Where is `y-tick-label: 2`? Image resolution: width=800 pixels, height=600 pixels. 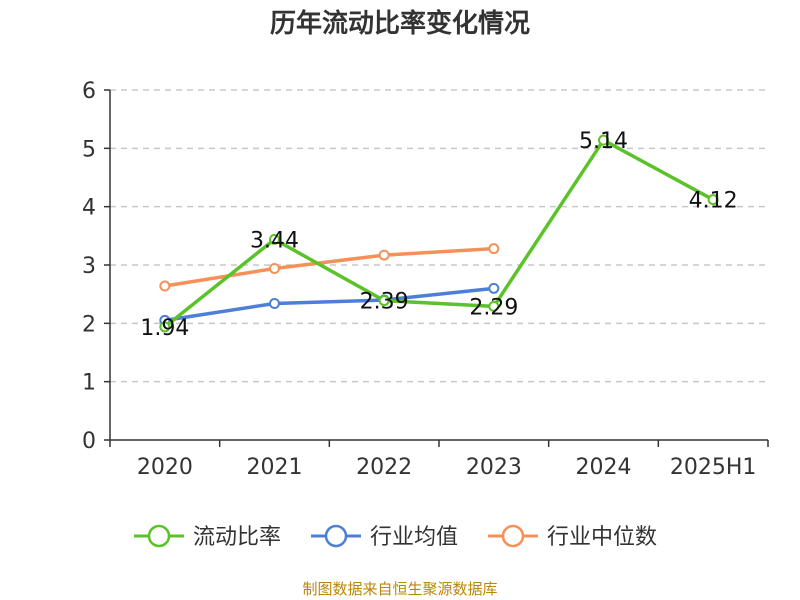
y-tick-label: 2 is located at coordinates (89, 324).